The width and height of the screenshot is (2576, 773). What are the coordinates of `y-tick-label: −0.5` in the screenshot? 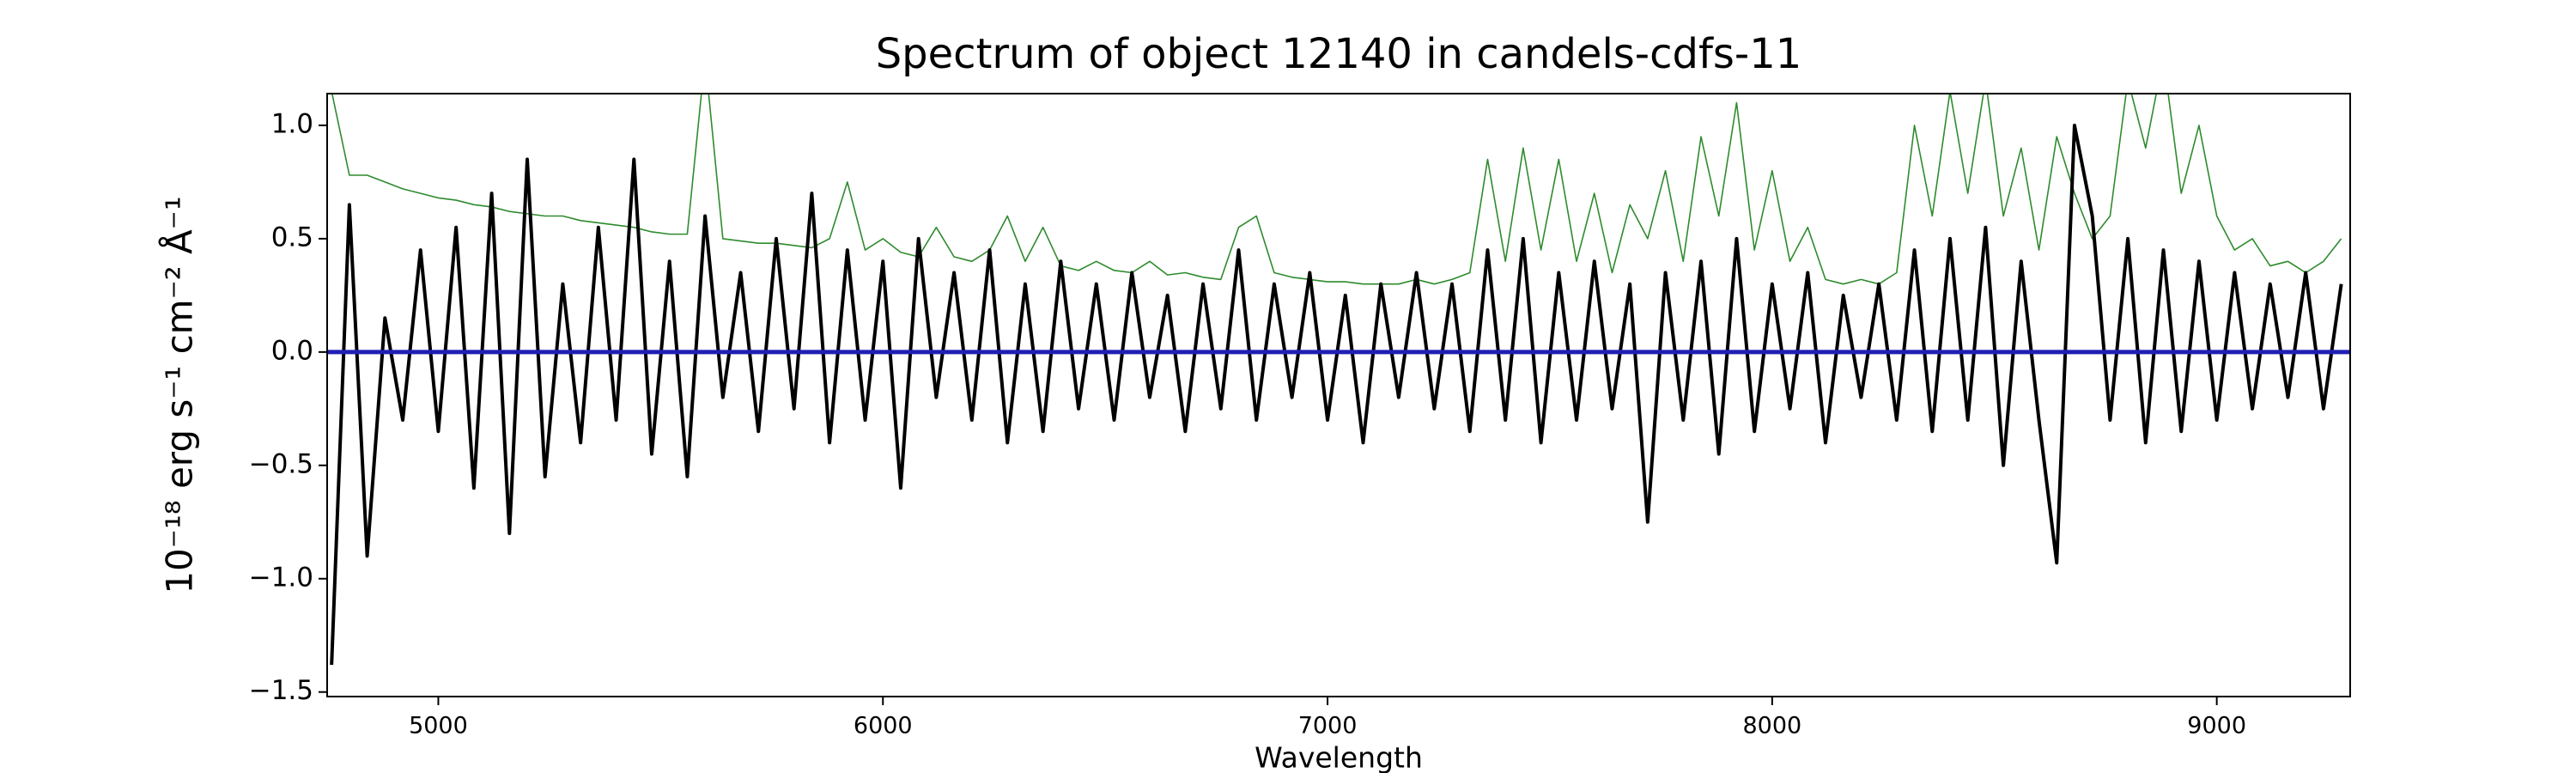 It's located at (281, 464).